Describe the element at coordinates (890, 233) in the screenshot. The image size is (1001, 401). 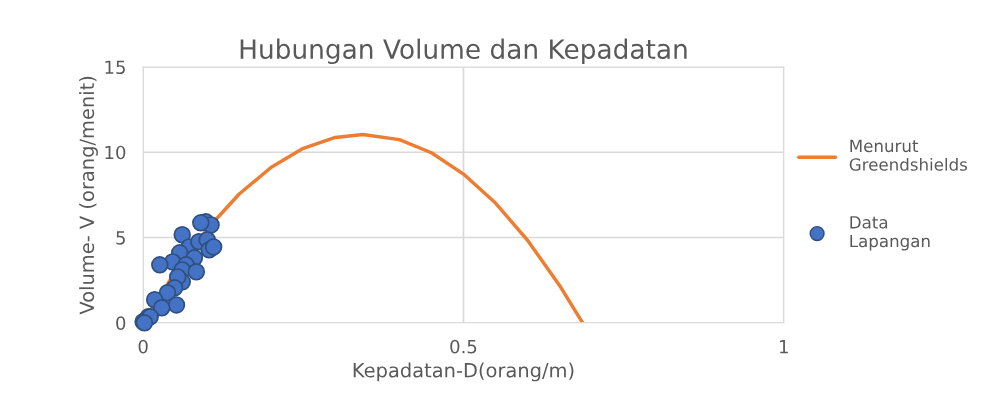
I see `legend-label: Data Lapangan` at that location.